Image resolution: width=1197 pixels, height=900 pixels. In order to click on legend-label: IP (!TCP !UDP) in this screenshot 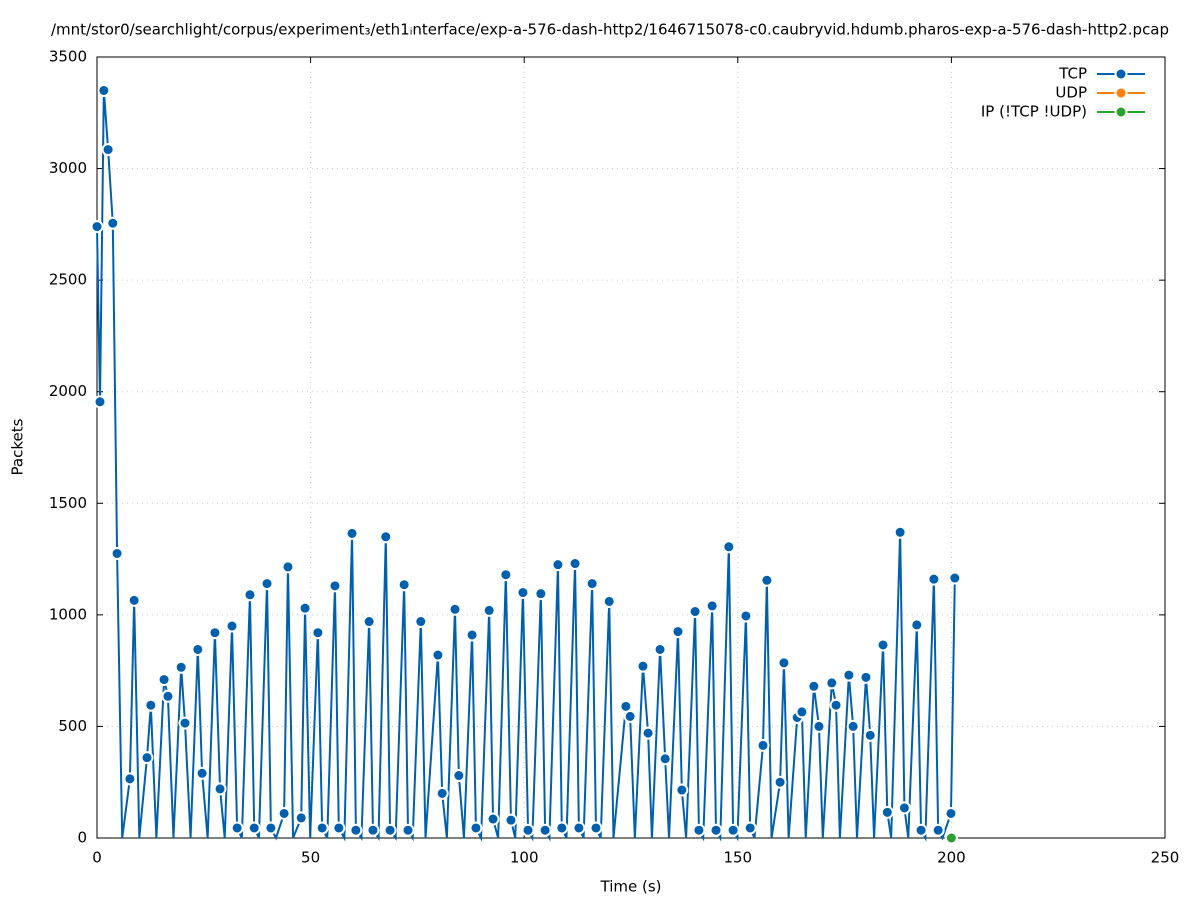, I will do `click(1034, 112)`.